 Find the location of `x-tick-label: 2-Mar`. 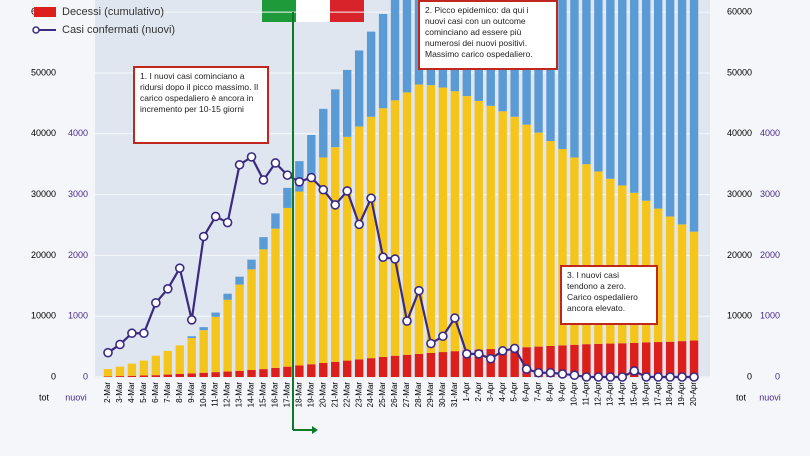

x-tick-label: 2-Mar is located at coordinates (107, 392).